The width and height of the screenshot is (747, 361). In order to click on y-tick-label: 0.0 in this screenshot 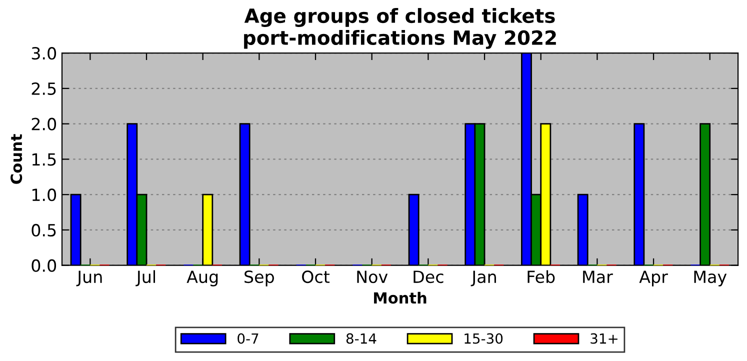, I will do `click(44, 265)`.